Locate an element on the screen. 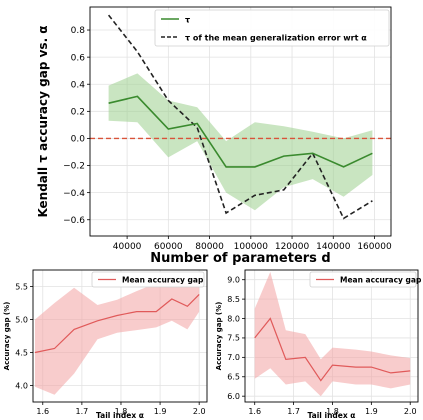 The width and height of the screenshot is (423, 420). x-tick-label: 60000 is located at coordinates (168, 247).